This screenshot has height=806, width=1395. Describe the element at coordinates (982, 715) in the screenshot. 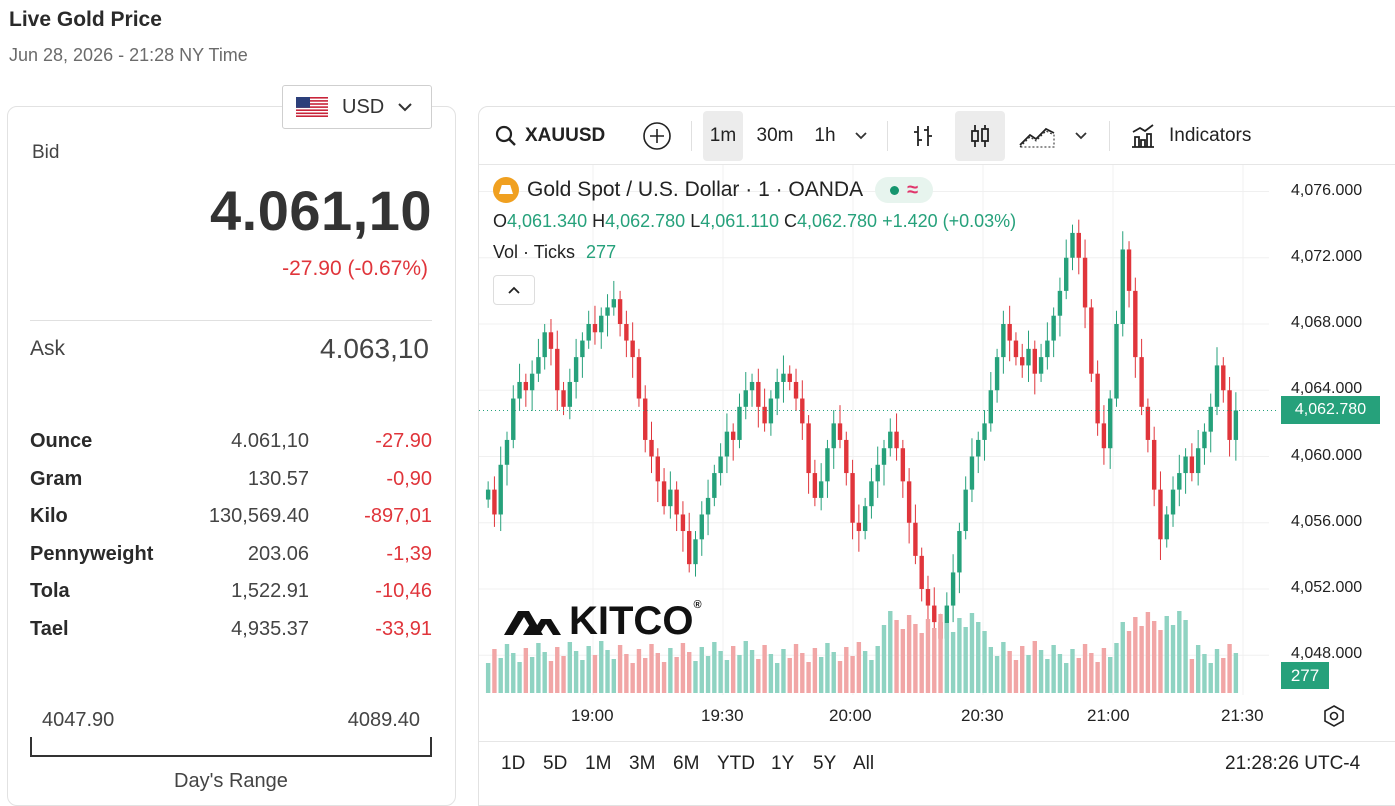

I see `time-tick-label: 20:30` at that location.